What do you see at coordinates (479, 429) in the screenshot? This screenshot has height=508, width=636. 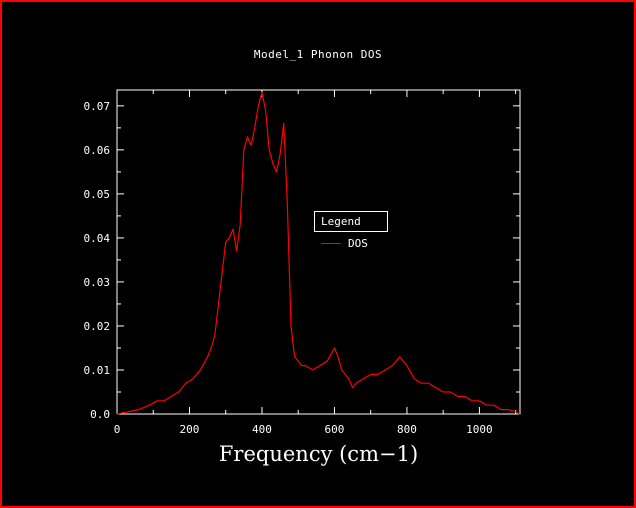 I see `x-tick-label: 1000` at bounding box center [479, 429].